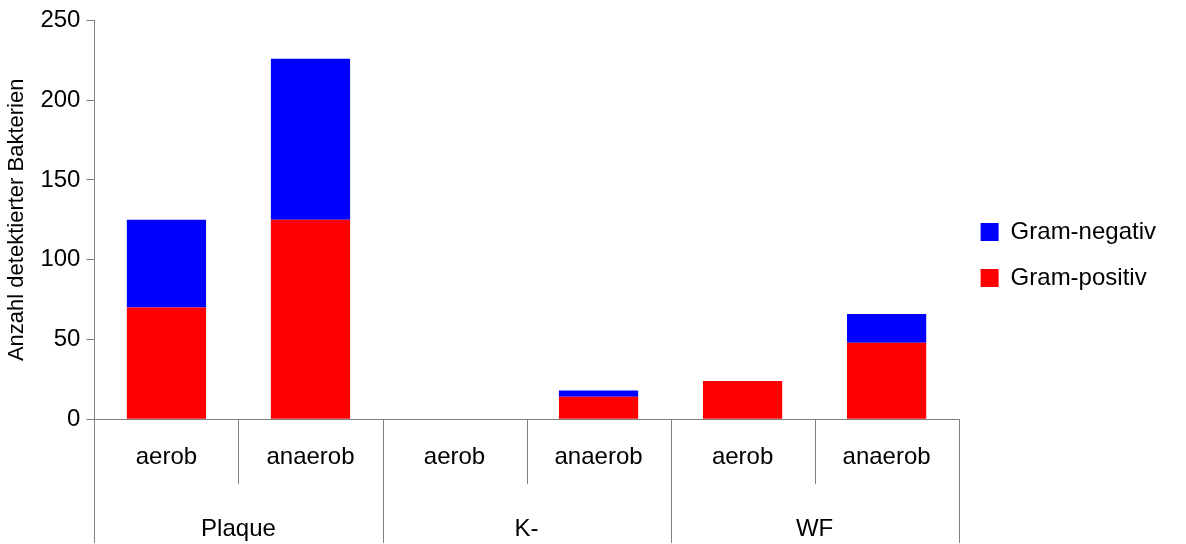 Image resolution: width=1186 pixels, height=544 pixels. I want to click on legend-label: Gram-positiv, so click(1078, 276).